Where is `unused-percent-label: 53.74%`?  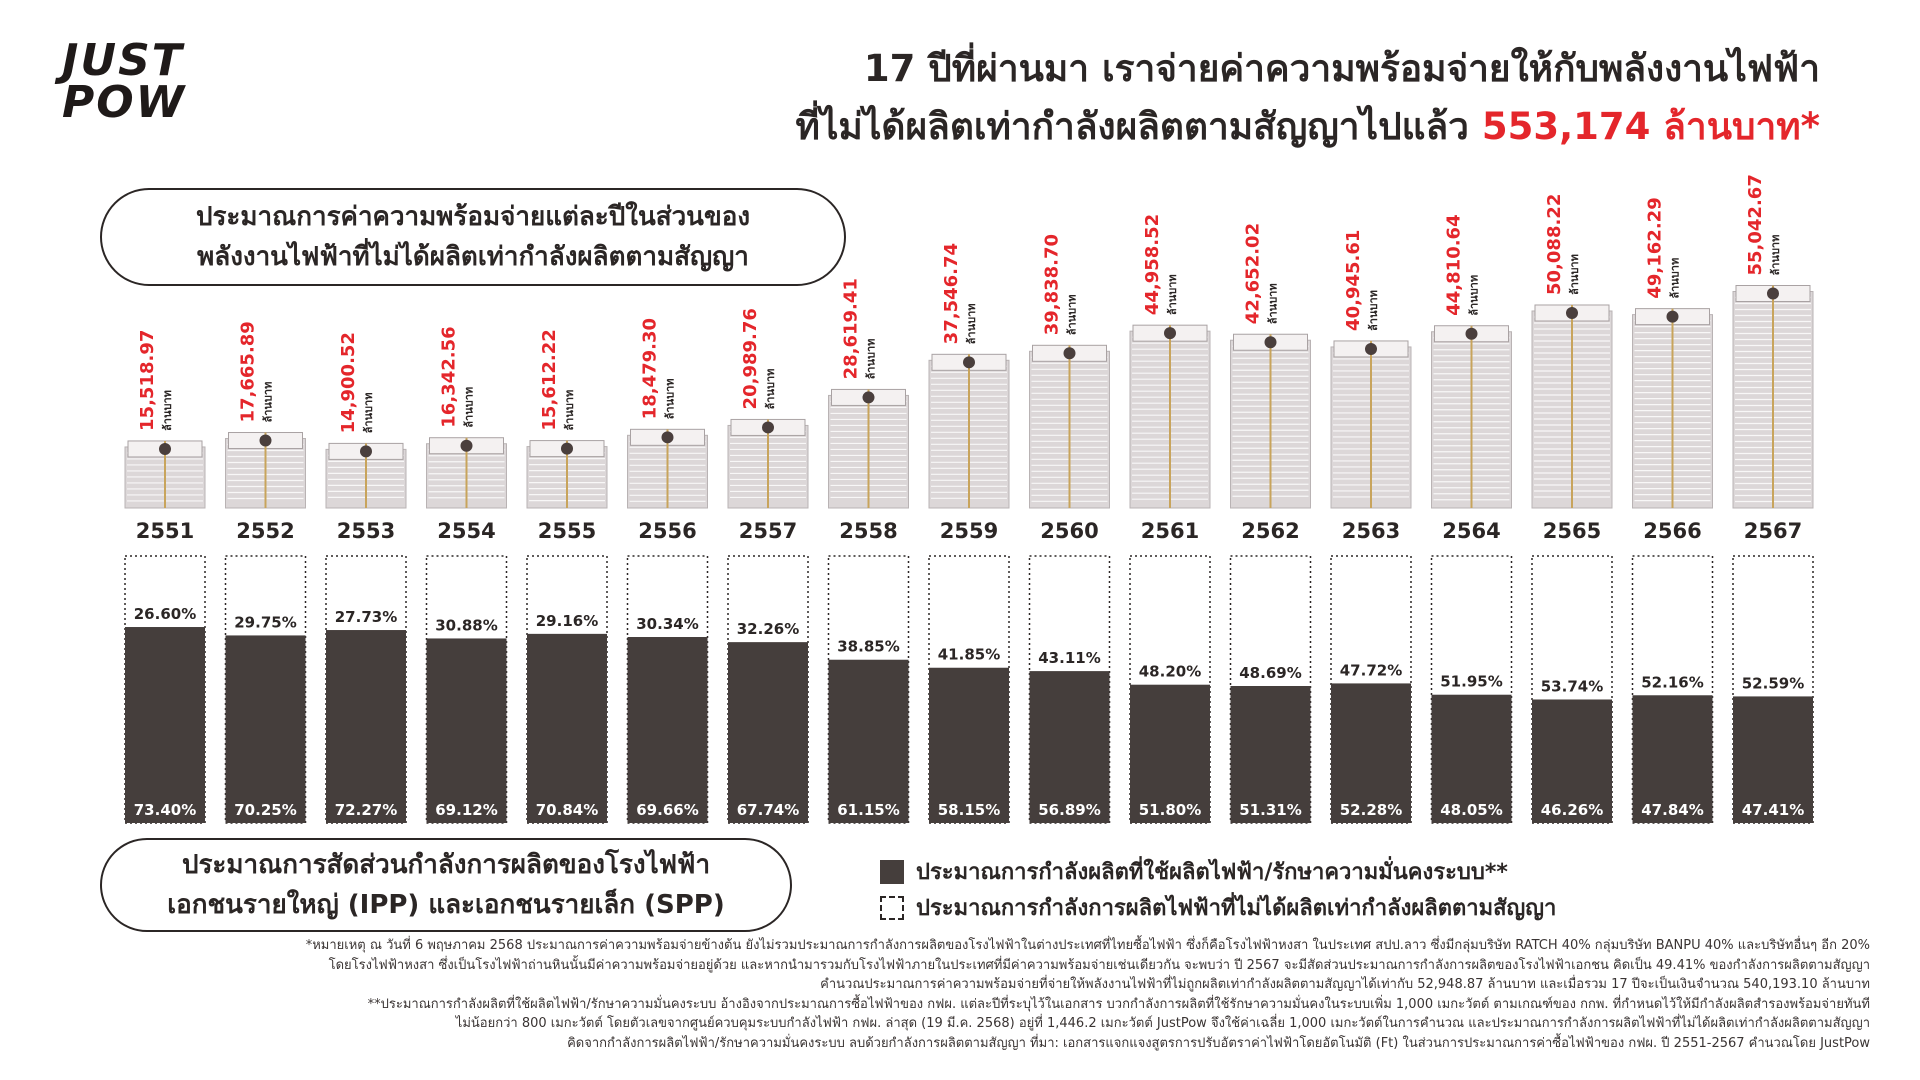
unused-percent-label: 53.74% is located at coordinates (1572, 686).